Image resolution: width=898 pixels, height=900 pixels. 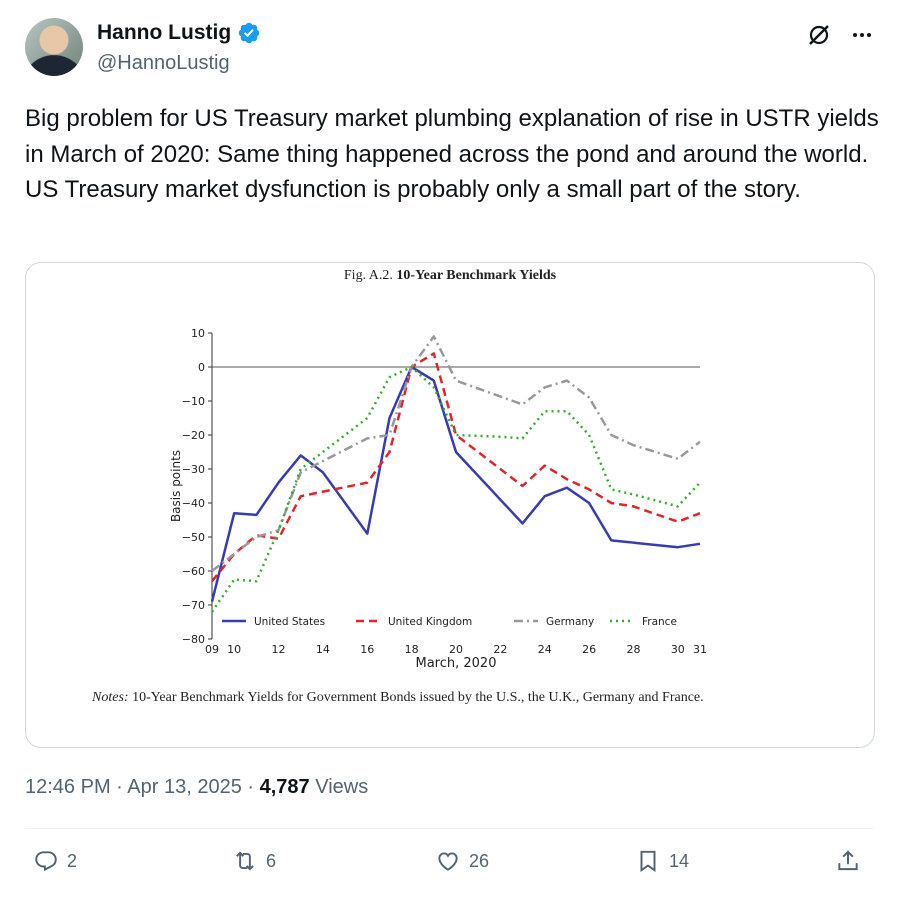 What do you see at coordinates (46, 861) in the screenshot?
I see `reply-icon` at bounding box center [46, 861].